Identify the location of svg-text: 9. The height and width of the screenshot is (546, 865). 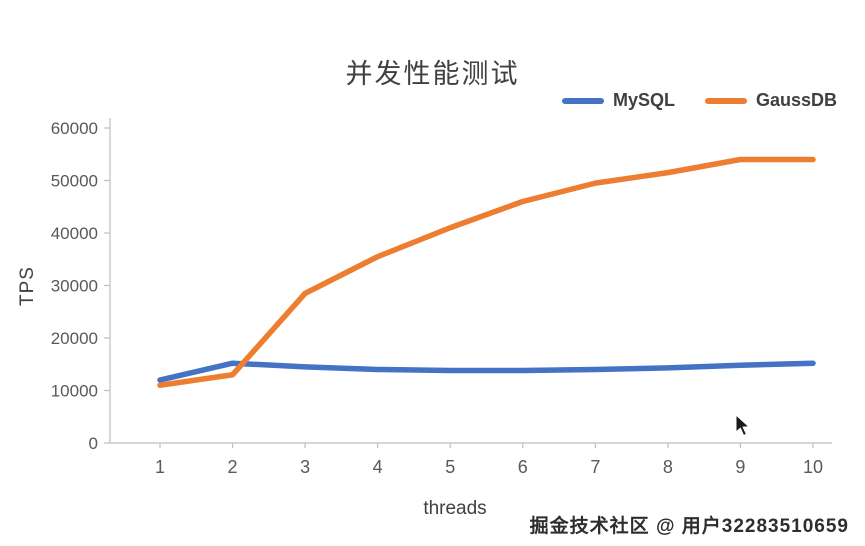
(740, 467).